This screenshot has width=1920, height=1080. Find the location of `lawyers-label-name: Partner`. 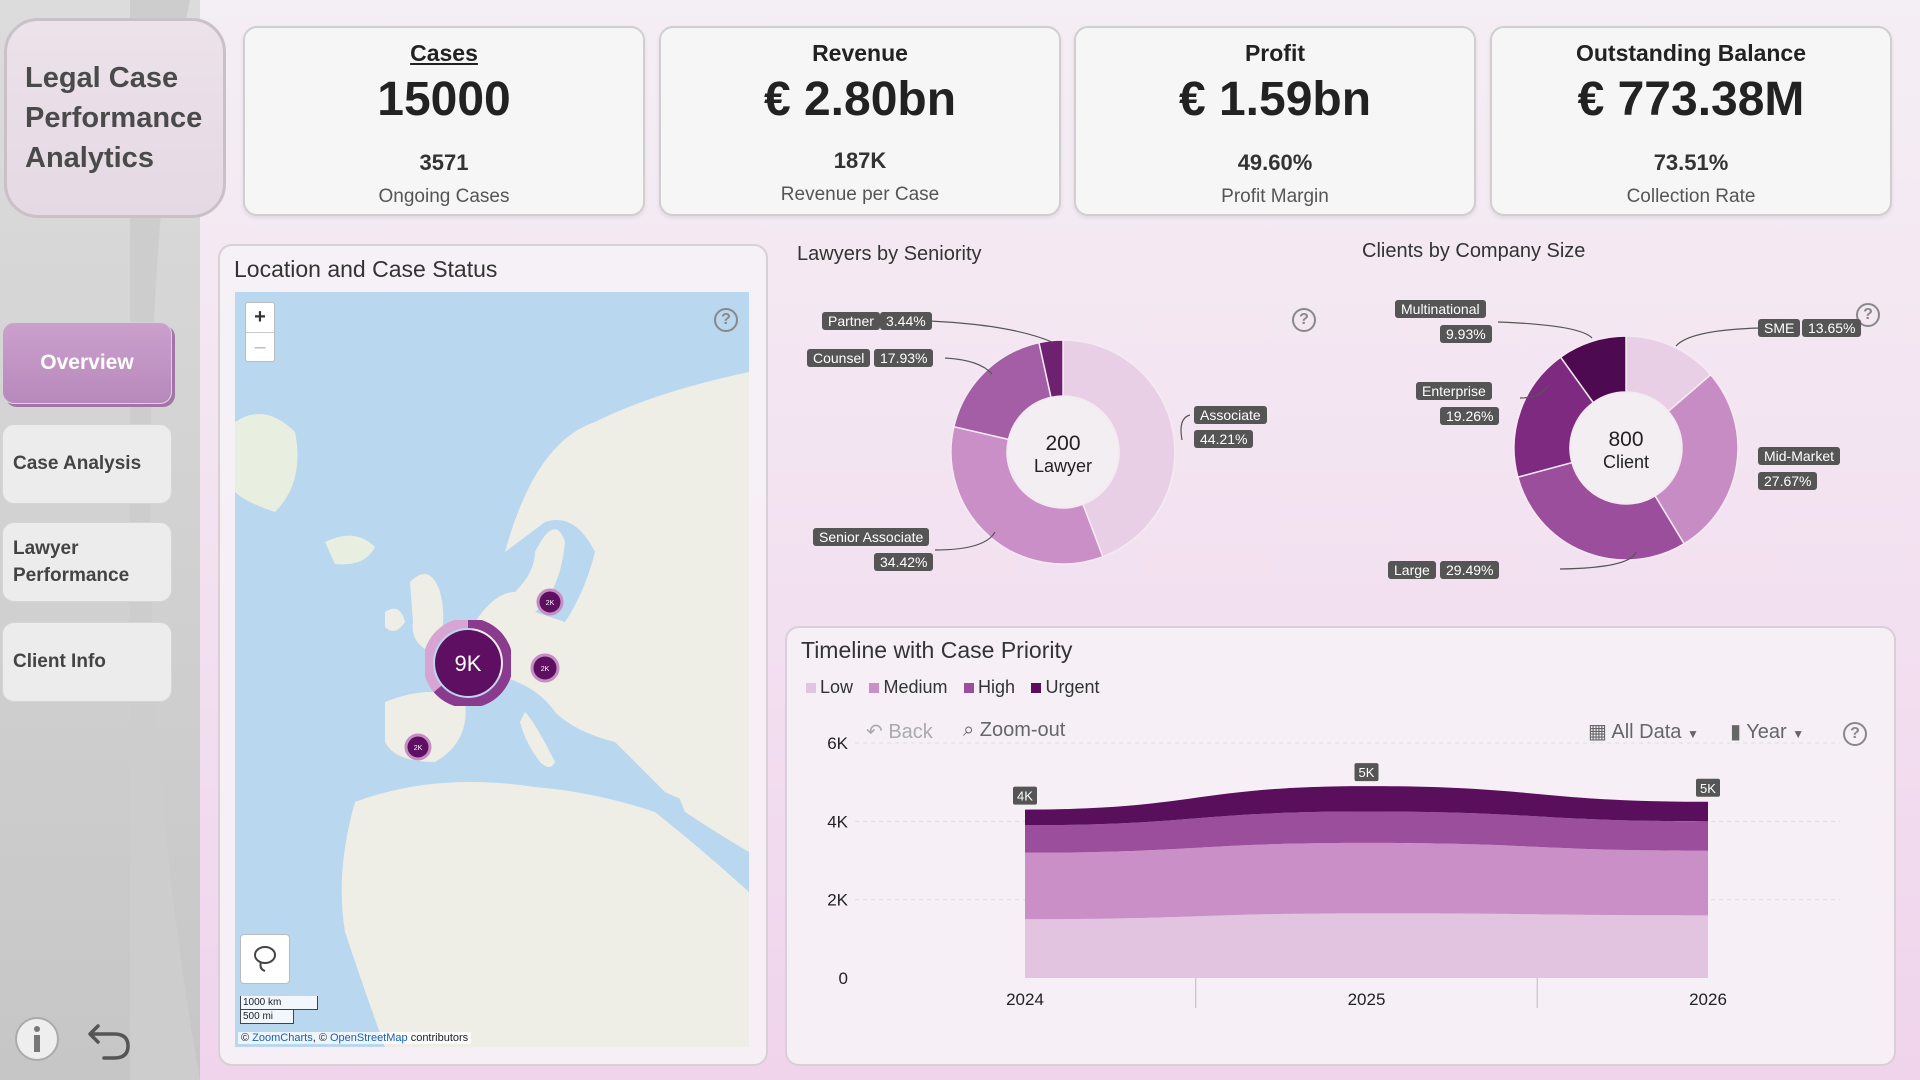

lawyers-label-name: Partner is located at coordinates (851, 321).